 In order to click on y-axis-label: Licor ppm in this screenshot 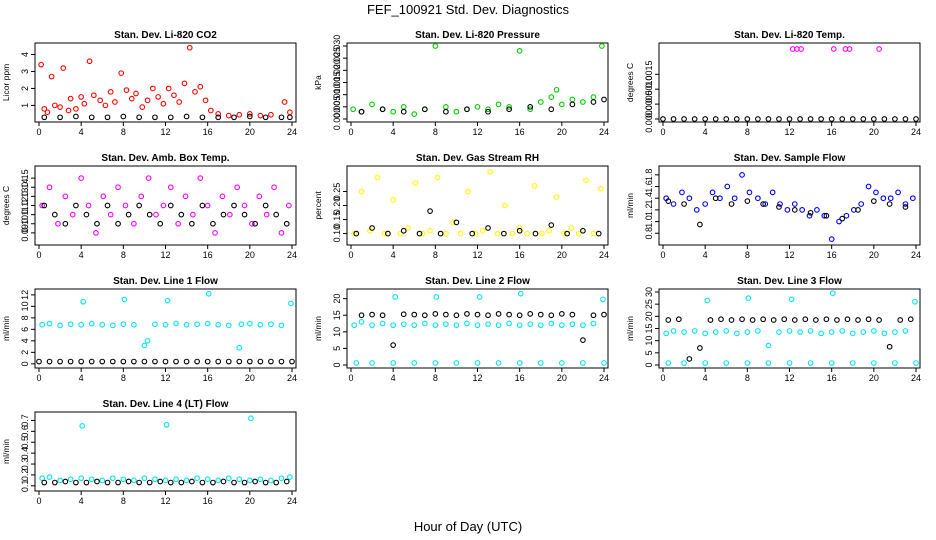, I will do `click(6, 82)`.